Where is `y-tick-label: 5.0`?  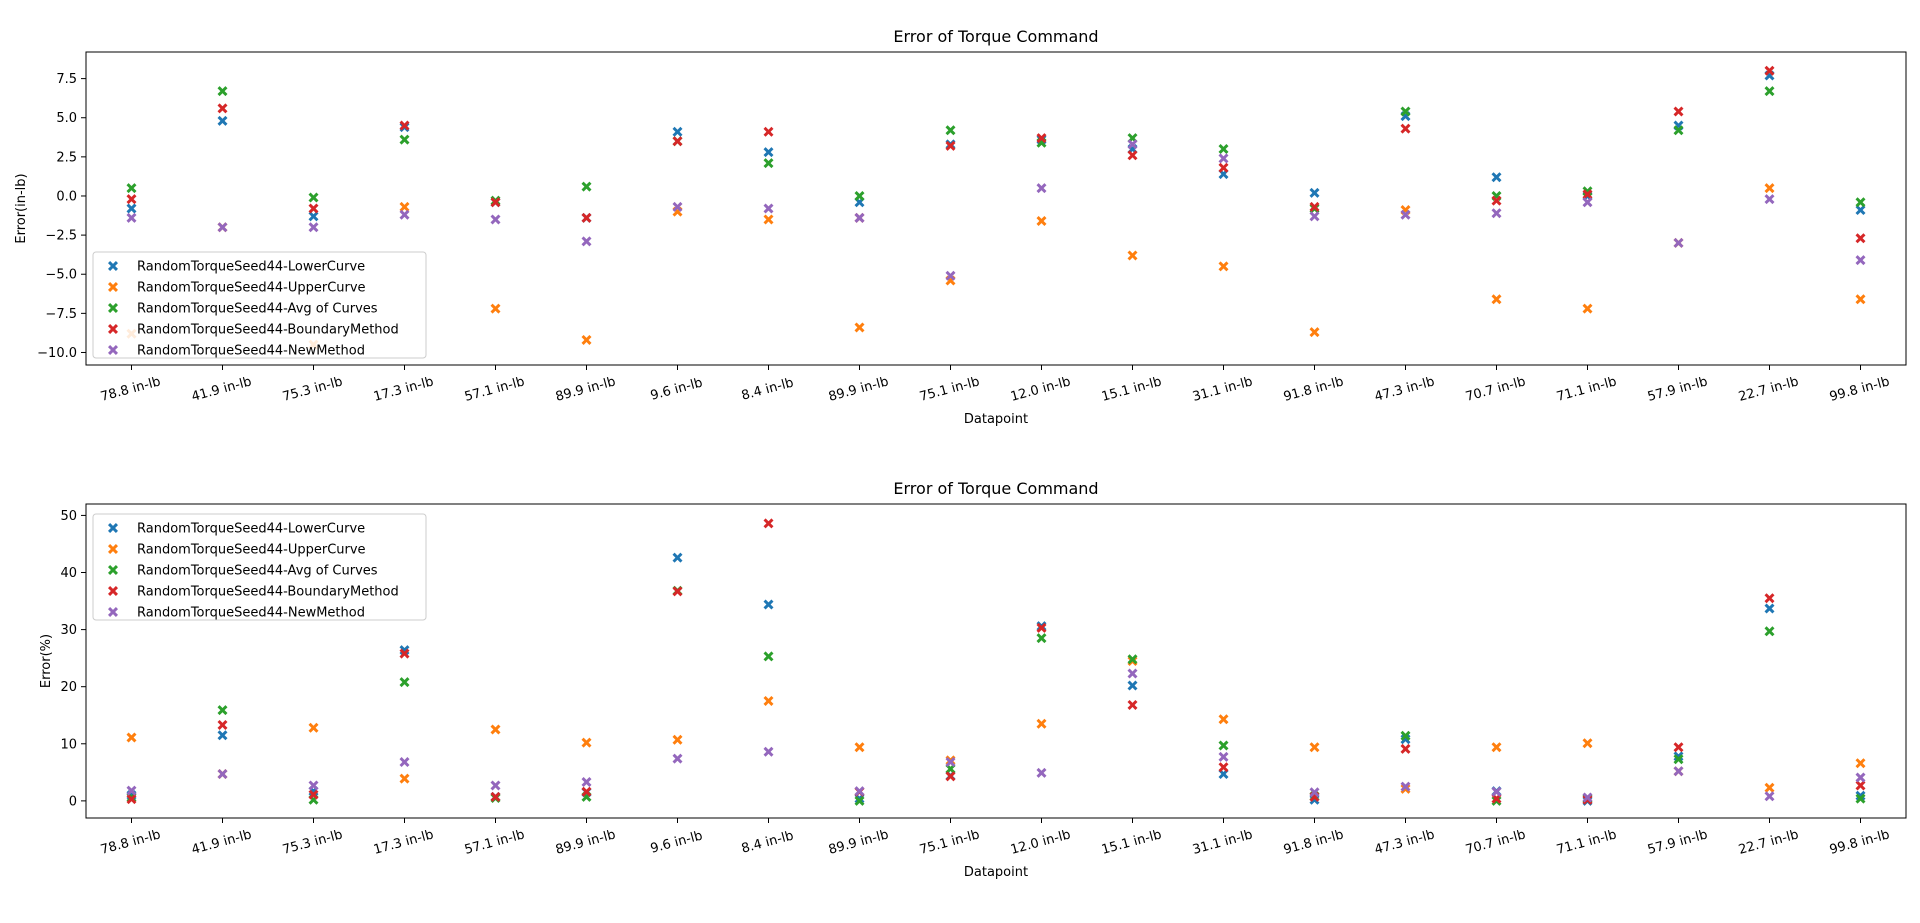 y-tick-label: 5.0 is located at coordinates (66, 118).